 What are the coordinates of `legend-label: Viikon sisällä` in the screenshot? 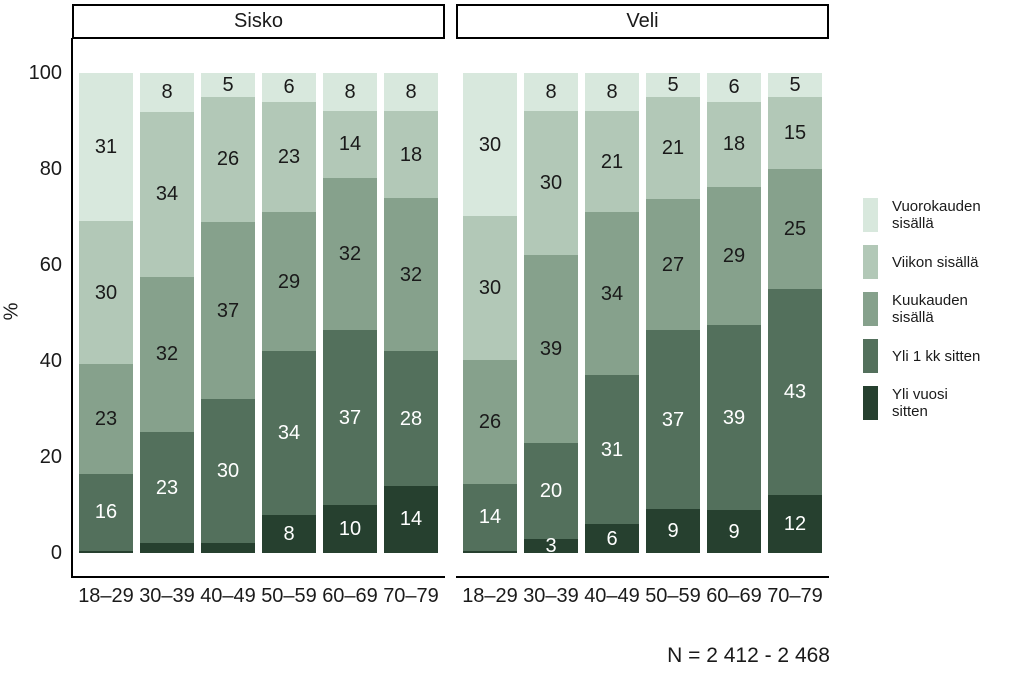 It's located at (935, 262).